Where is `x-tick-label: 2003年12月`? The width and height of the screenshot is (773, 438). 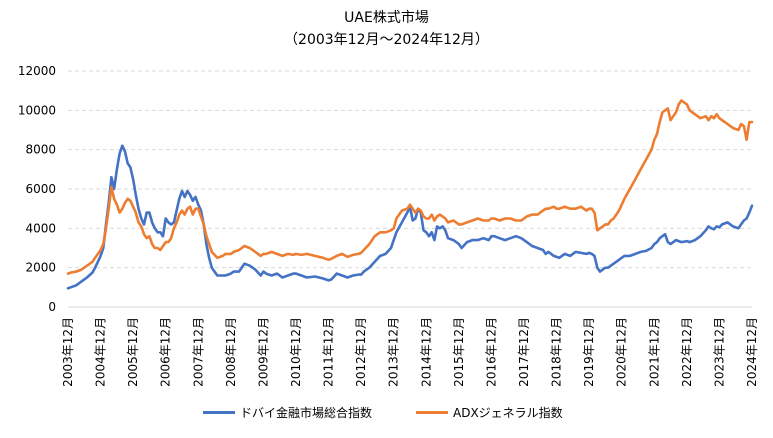
x-tick-label: 2003年12月 is located at coordinates (68, 352).